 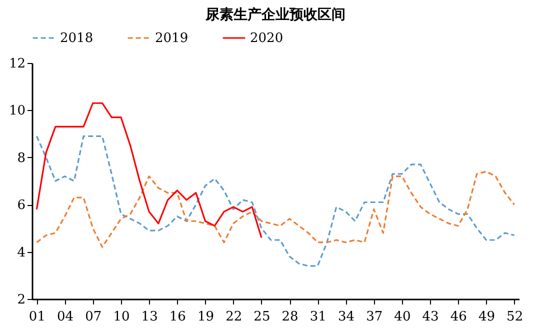 I want to click on x-tick-label: 19, so click(x=205, y=317).